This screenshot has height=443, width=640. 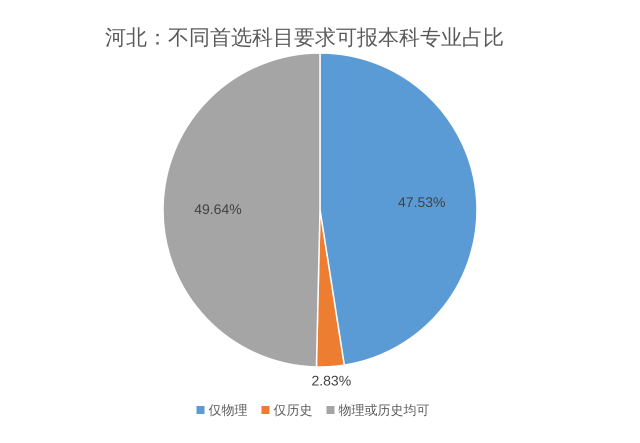 What do you see at coordinates (293, 410) in the screenshot?
I see `legend-label: 仅历史` at bounding box center [293, 410].